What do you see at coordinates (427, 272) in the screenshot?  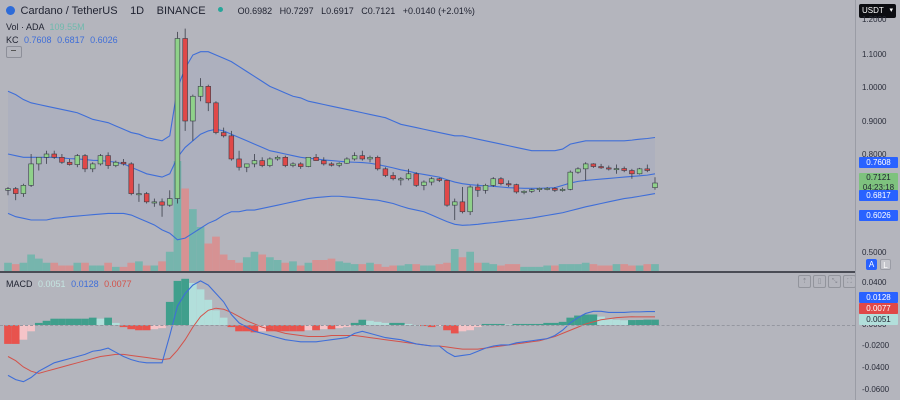 I see `pane-divider` at bounding box center [427, 272].